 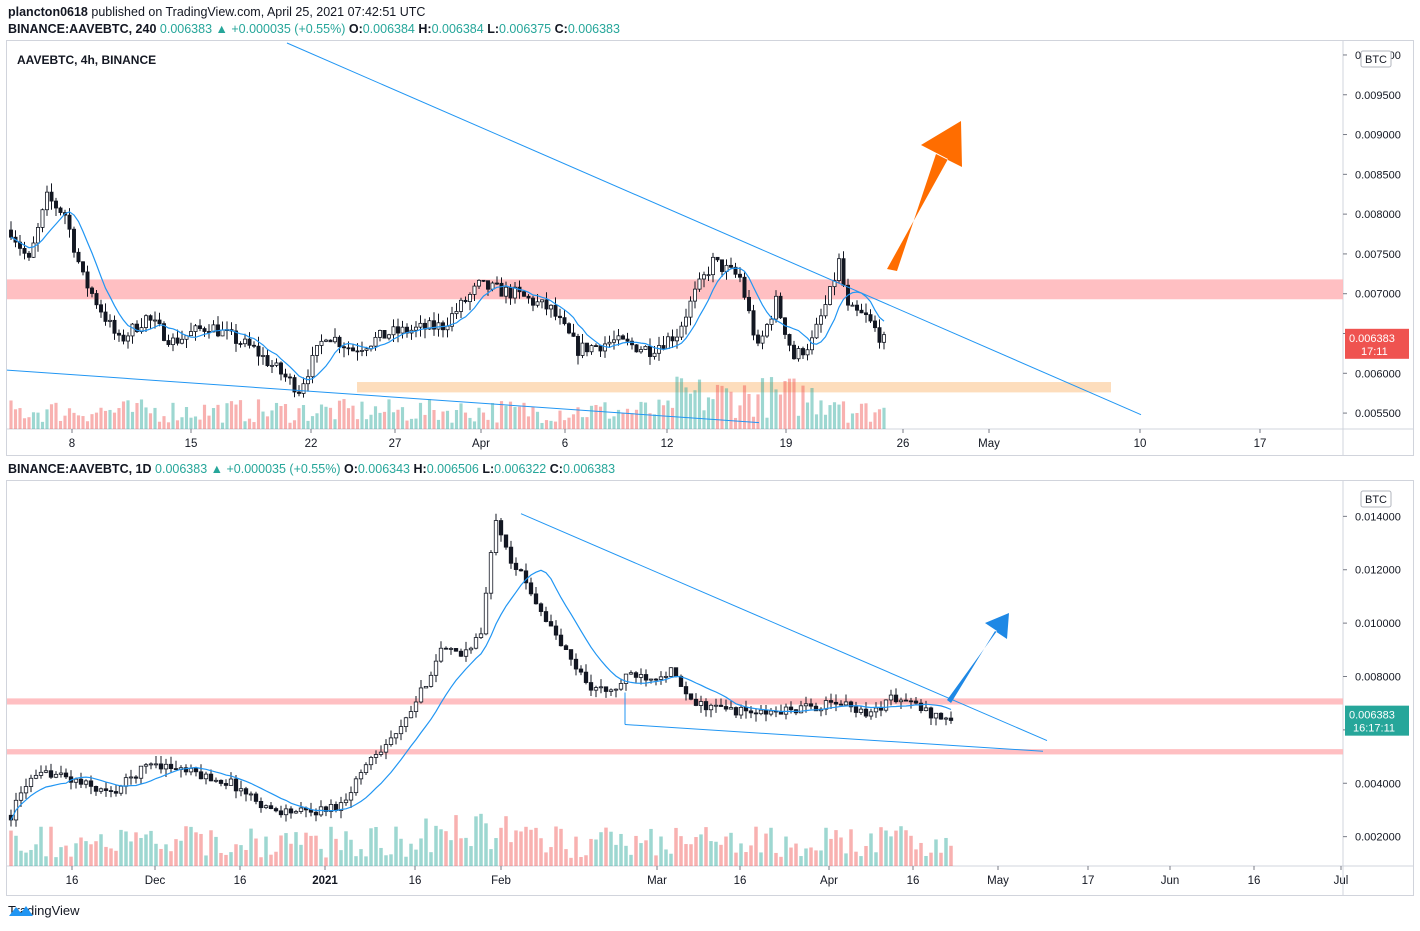 I want to click on x-tick-label: 17, so click(x=1088, y=881).